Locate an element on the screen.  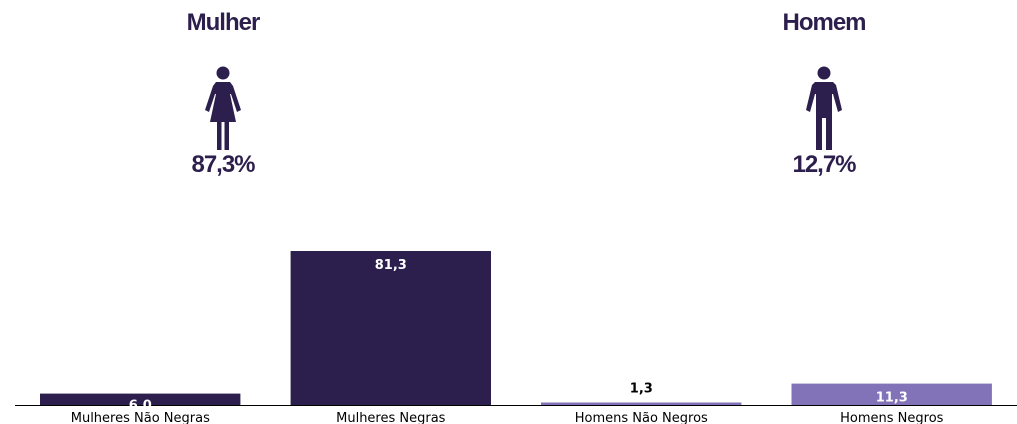
x-tick-label-0: Mulheres Não Negras is located at coordinates (140, 417).